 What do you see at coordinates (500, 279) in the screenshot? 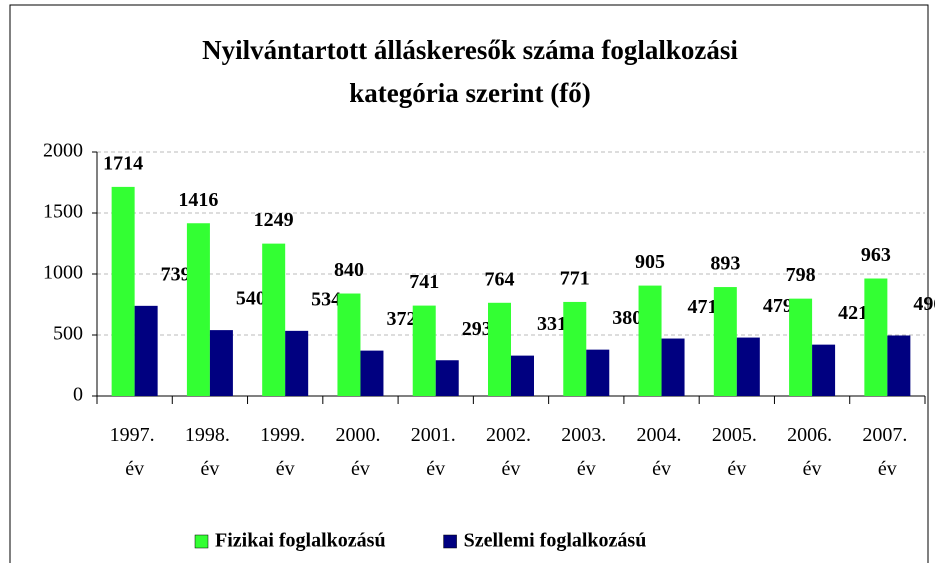
I see `value-label: 764` at bounding box center [500, 279].